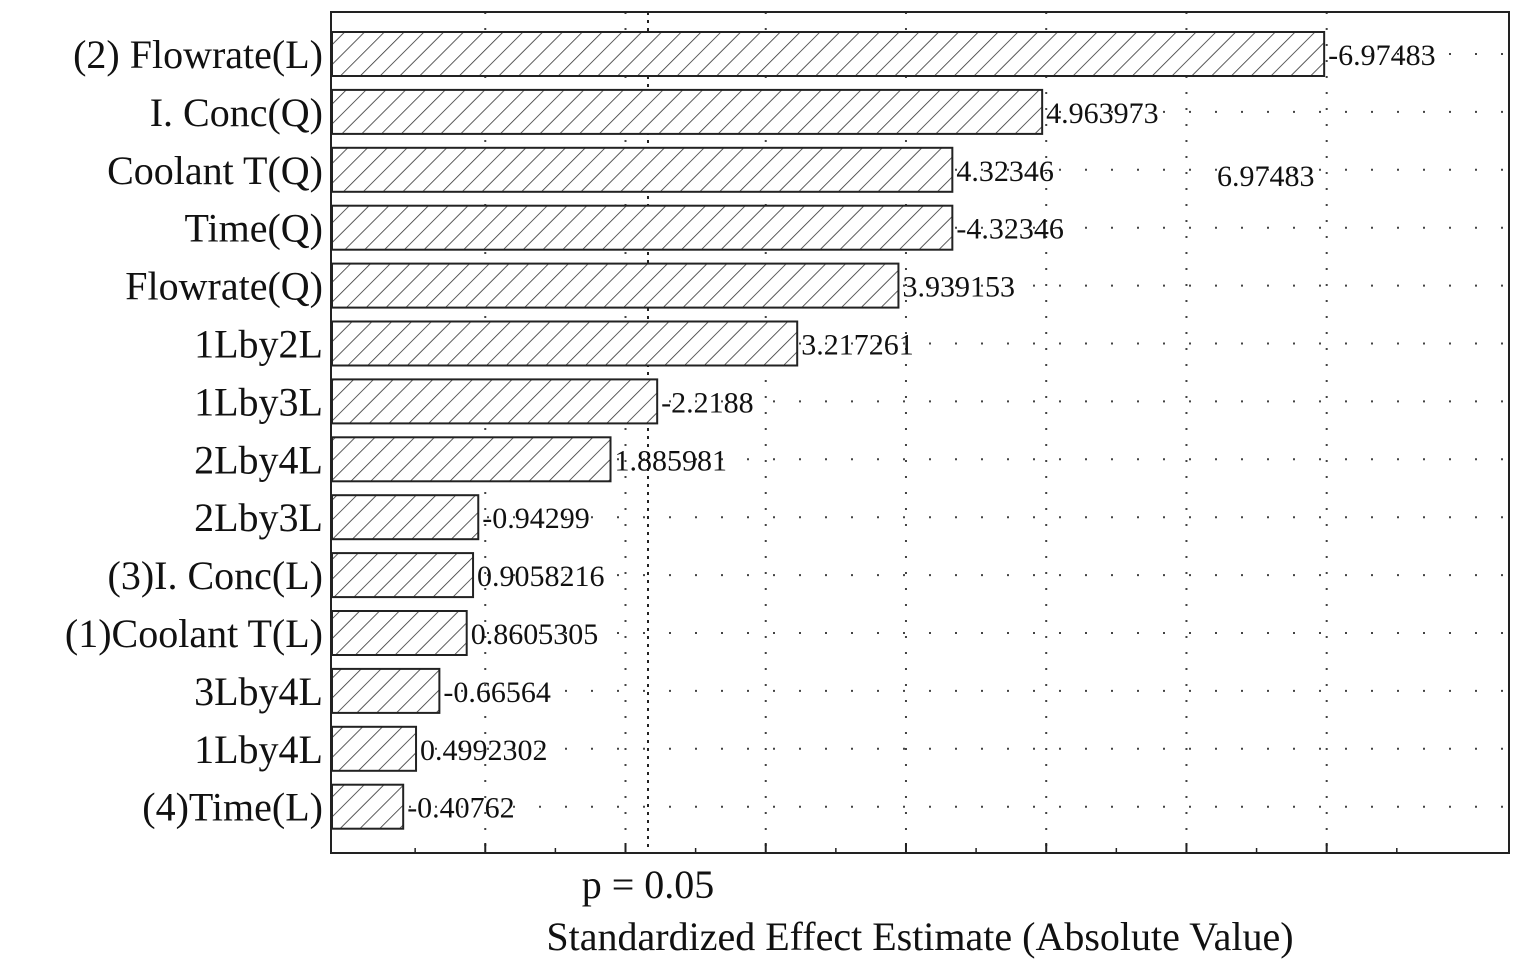  What do you see at coordinates (958, 287) in the screenshot?
I see `value-label: 3.939153` at bounding box center [958, 287].